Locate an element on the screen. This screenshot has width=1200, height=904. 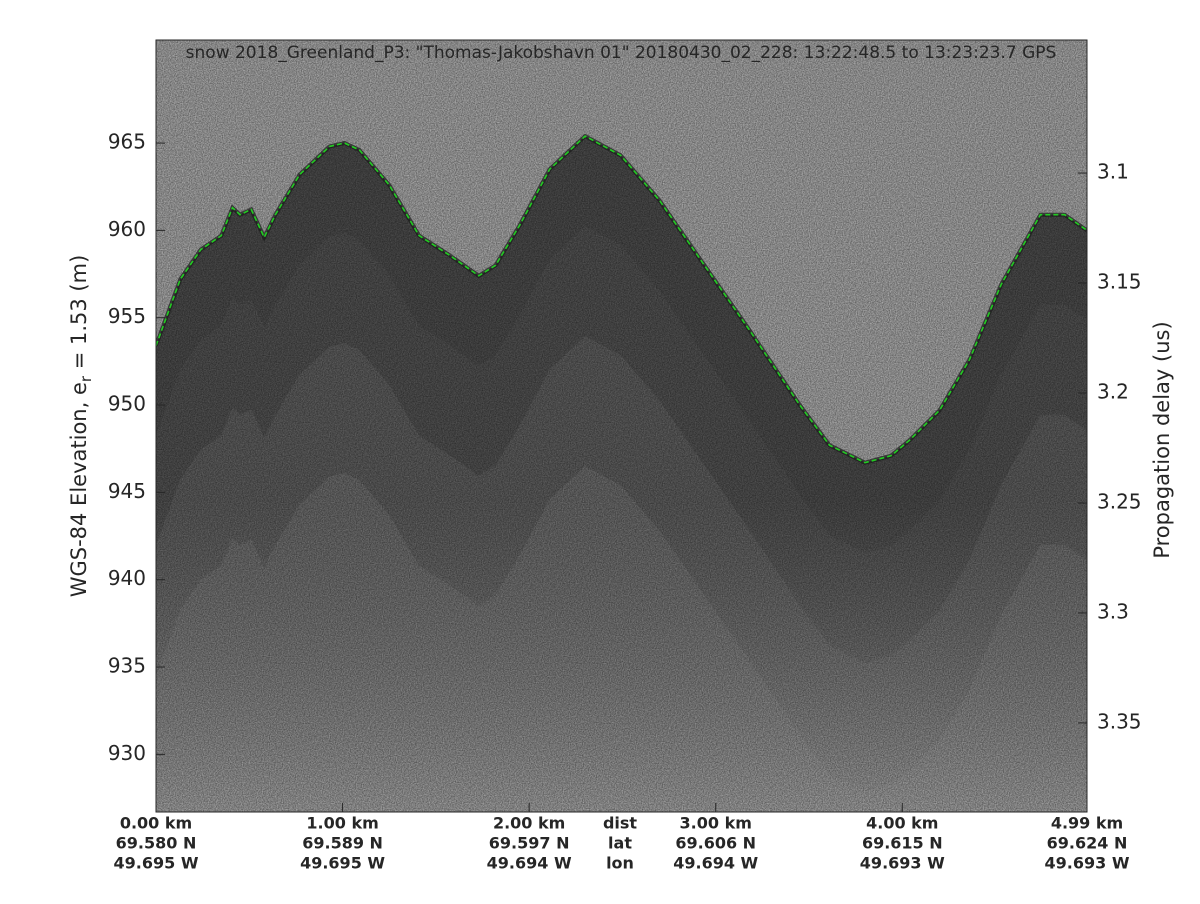
y-label-part: WGS-84 Elevation, e is located at coordinates (79, 489).